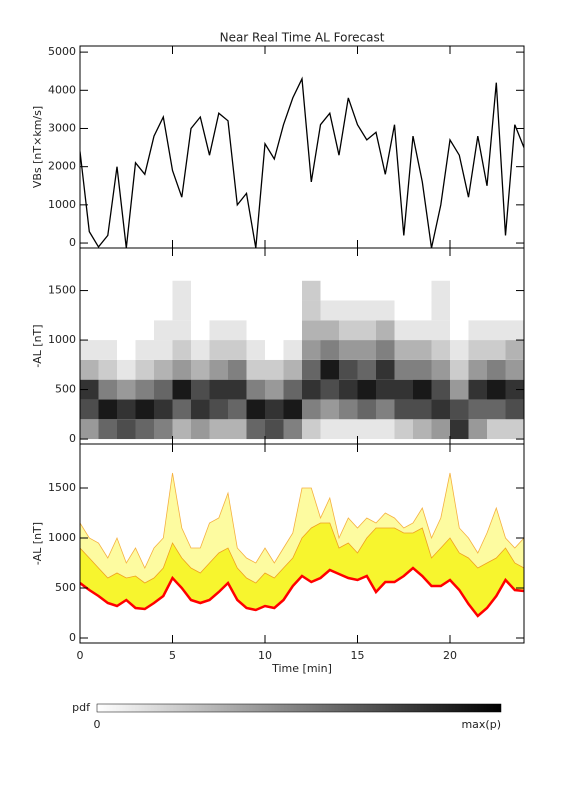 This screenshot has width=576, height=792. What do you see at coordinates (62, 89) in the screenshot?
I see `y-tick-label: 4000` at bounding box center [62, 89].